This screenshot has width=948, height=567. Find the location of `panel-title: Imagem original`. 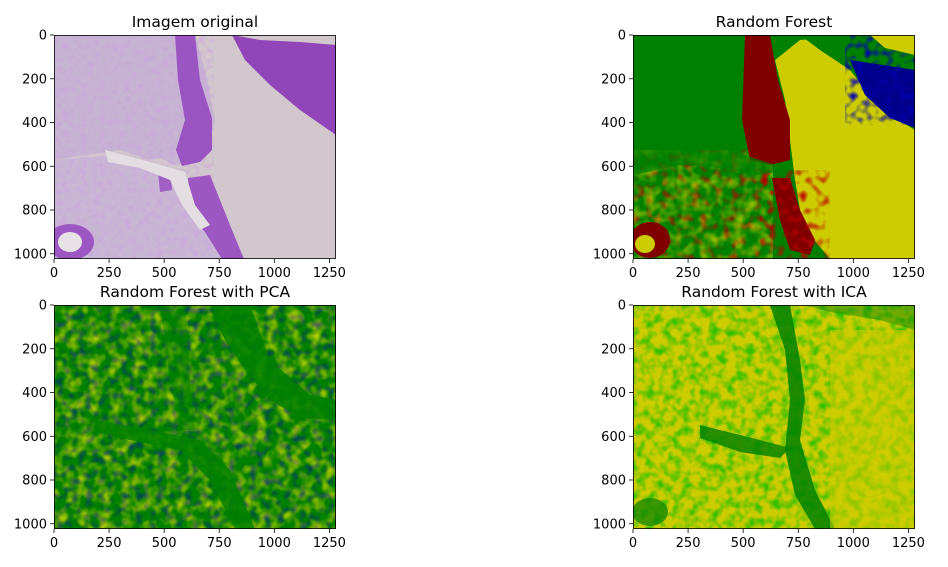

panel-title: Imagem original is located at coordinates (195, 22).